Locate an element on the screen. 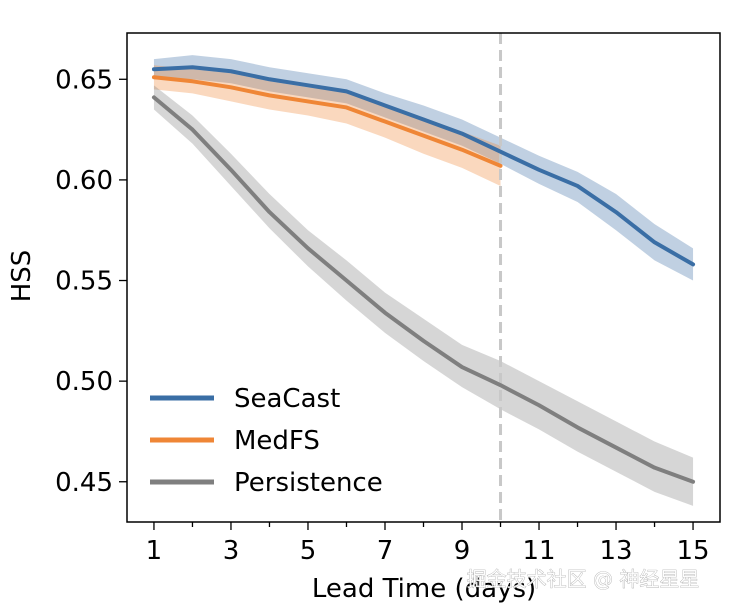  x-tick-label: 1 is located at coordinates (154, 551).